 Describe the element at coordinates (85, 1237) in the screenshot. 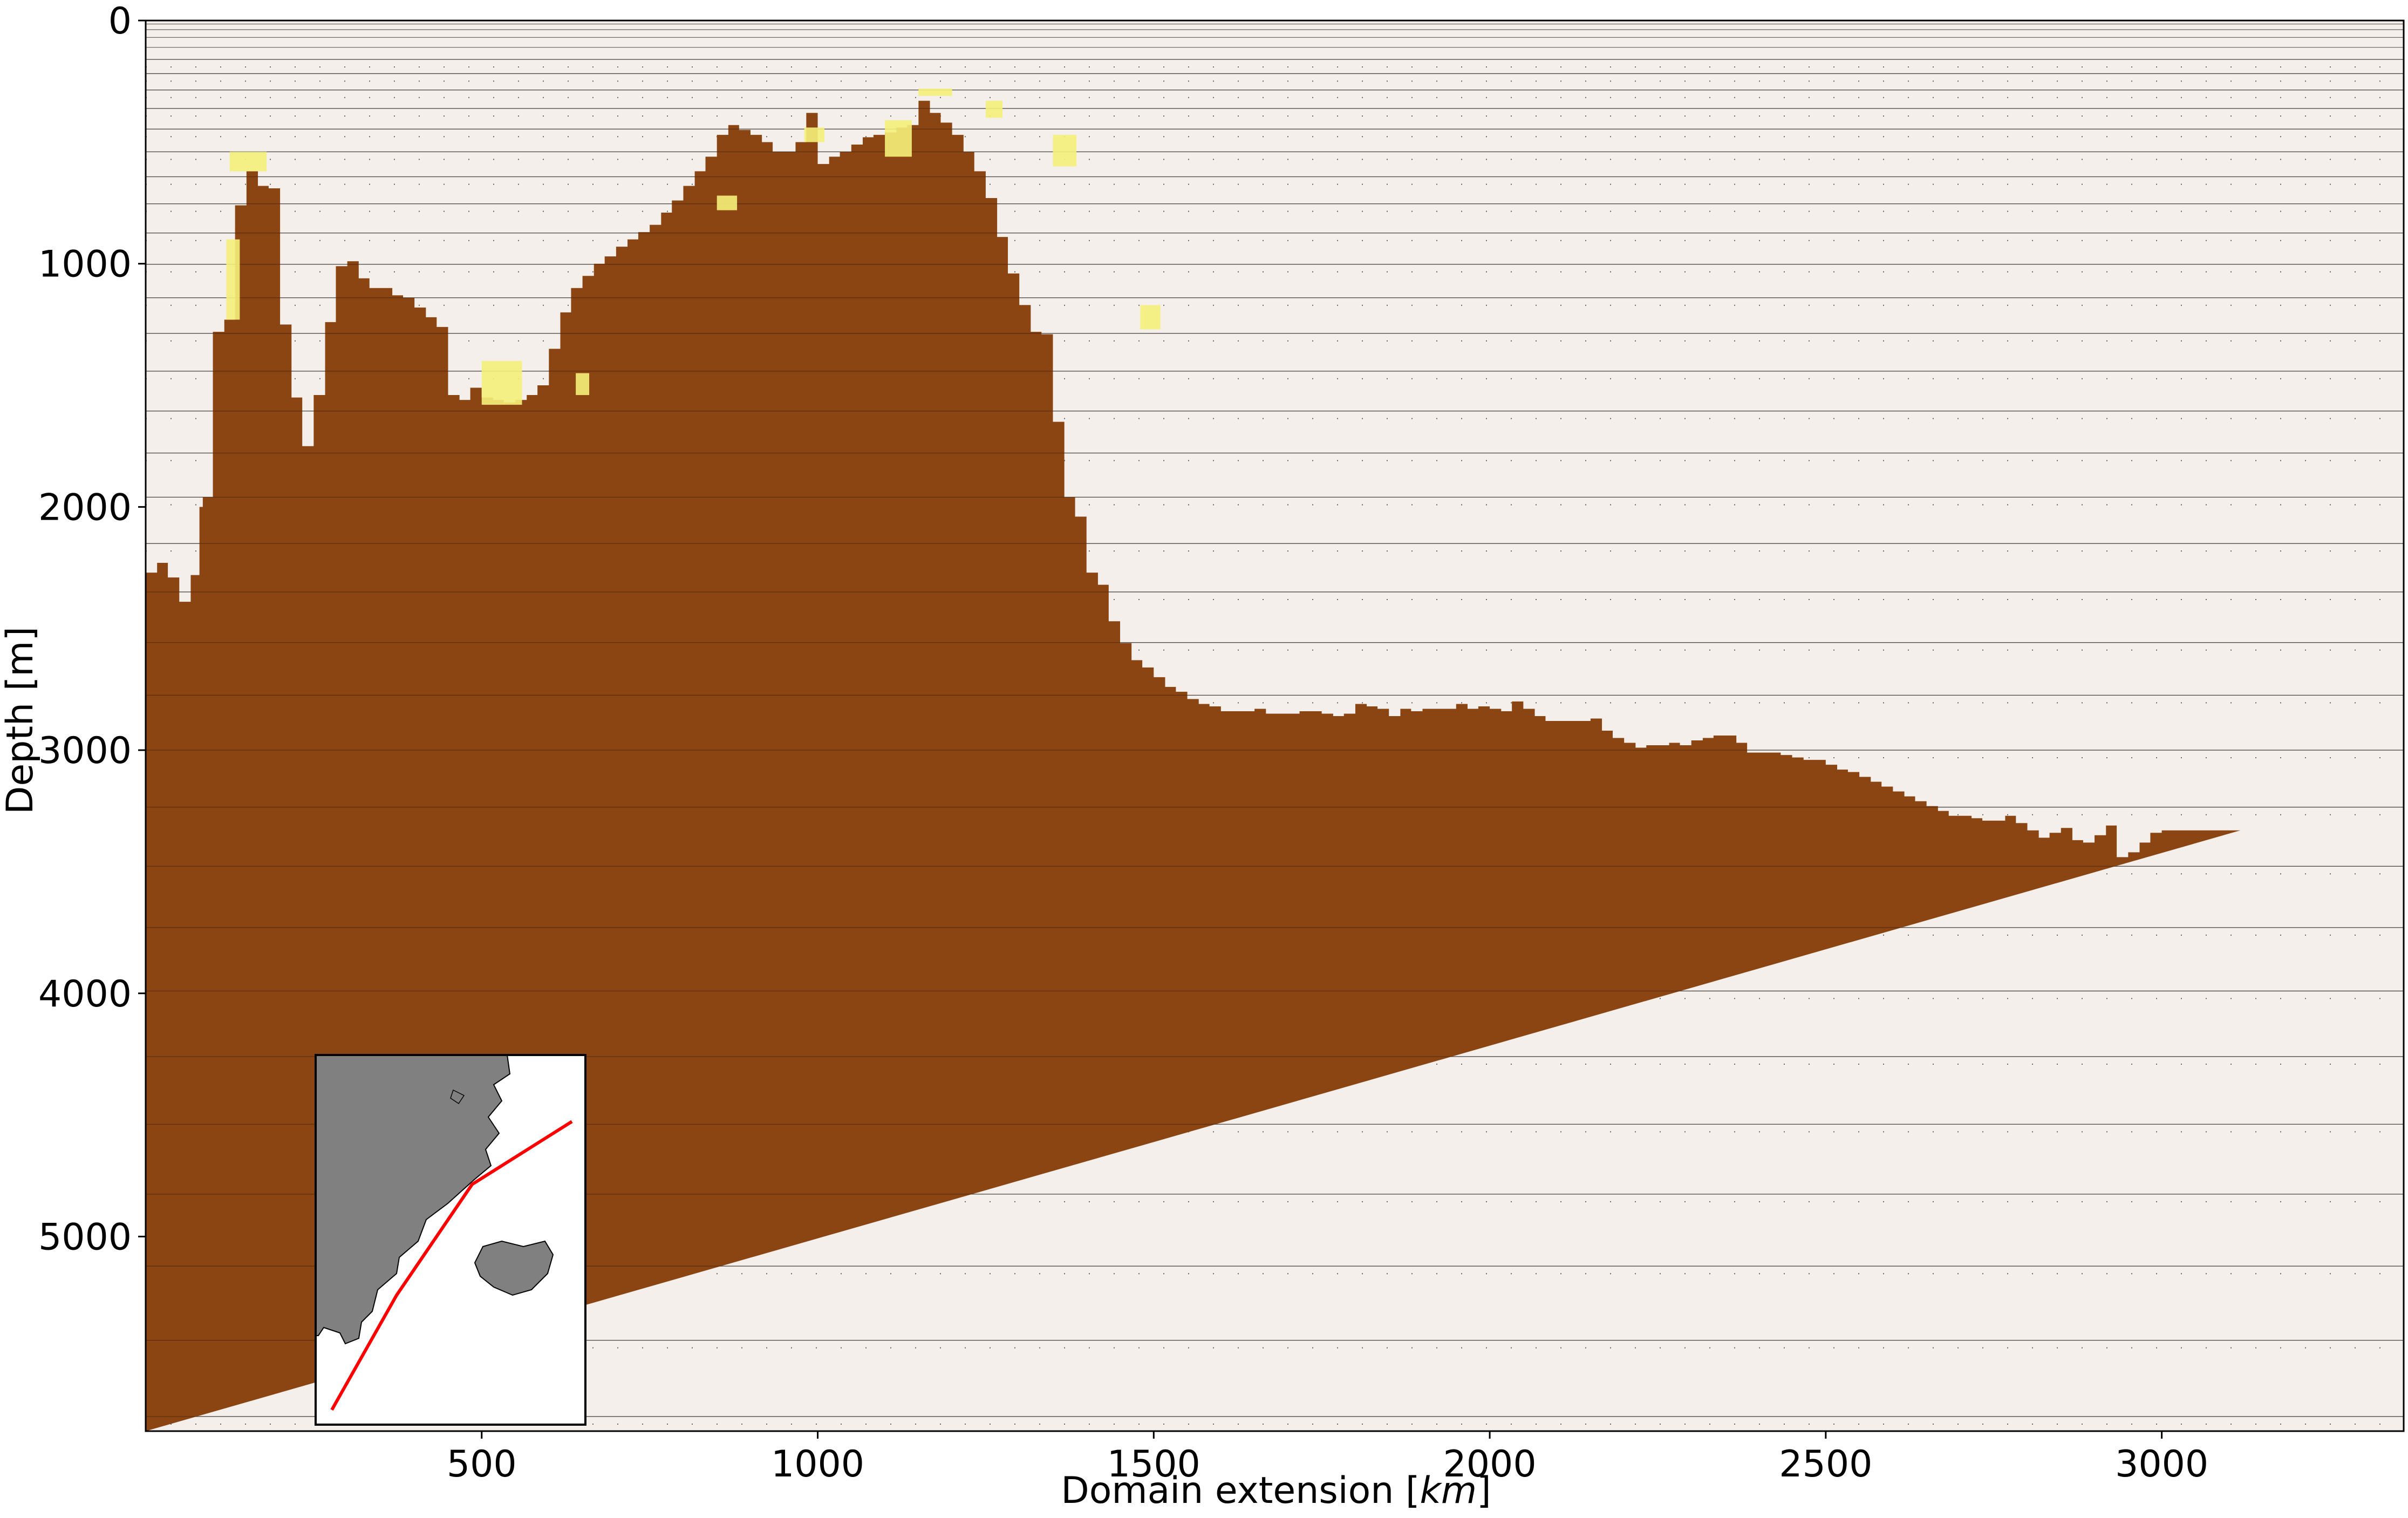

I see `y-tick-label: 5000` at that location.